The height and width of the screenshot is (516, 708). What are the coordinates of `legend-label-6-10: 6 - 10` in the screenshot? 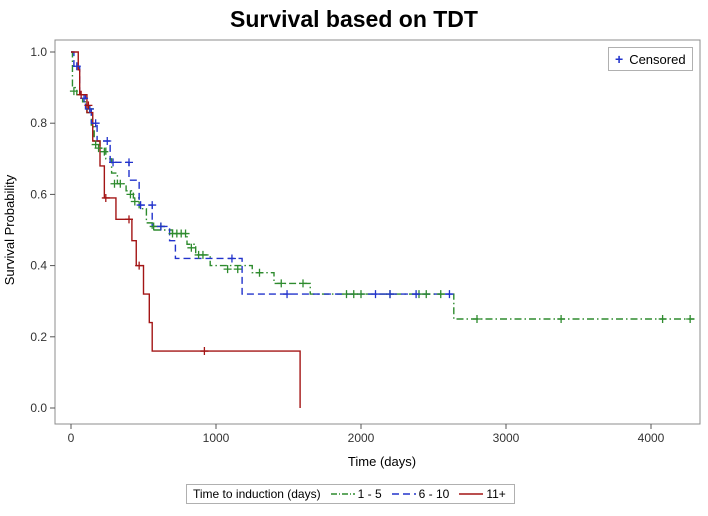 It's located at (434, 494).